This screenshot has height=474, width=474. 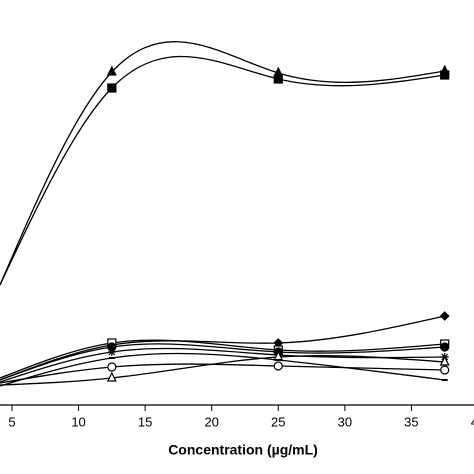 What do you see at coordinates (243, 450) in the screenshot?
I see `x-axis-label: Concentration (µg/mL)` at bounding box center [243, 450].